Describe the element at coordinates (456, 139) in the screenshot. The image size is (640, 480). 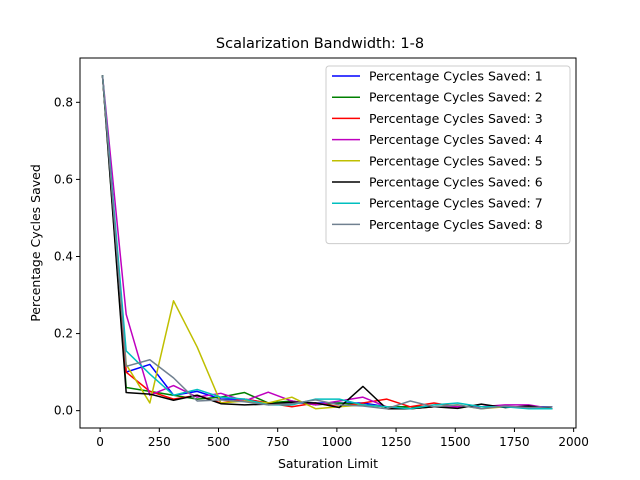
I see `legend-label-4: Percentage Cycles Saved: 4` at that location.